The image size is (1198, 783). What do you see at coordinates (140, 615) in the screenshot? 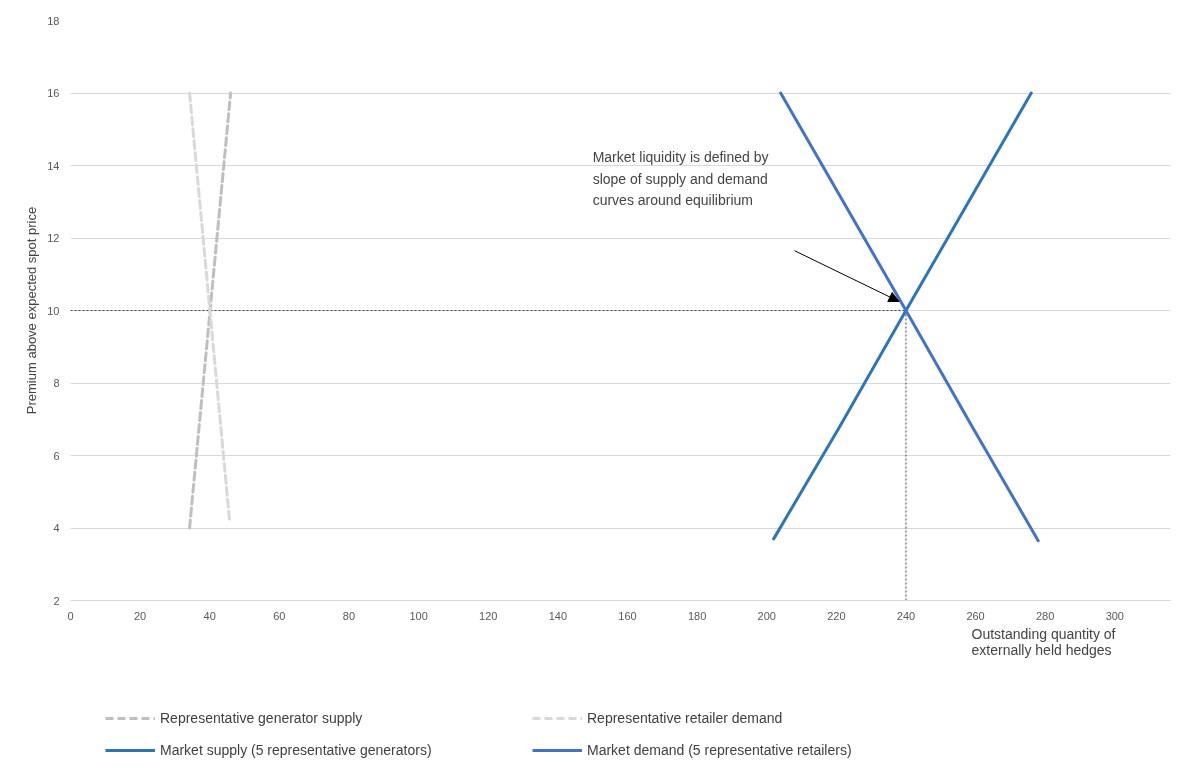
I see `x-tick-label: 20` at bounding box center [140, 615].